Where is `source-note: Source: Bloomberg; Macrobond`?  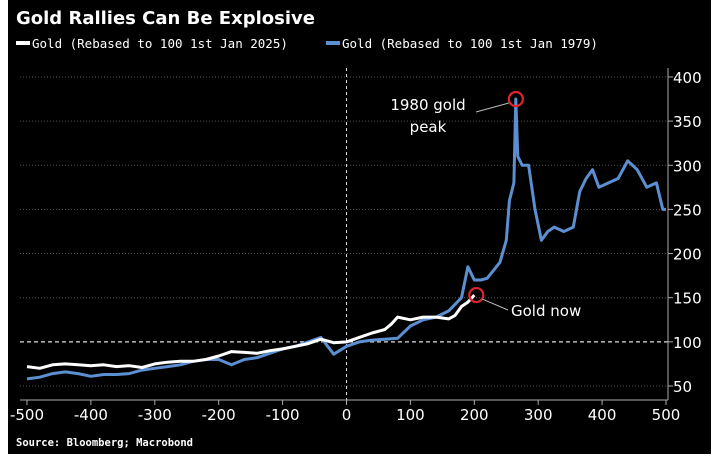
source-note: Source: Bloomberg; Macrobond is located at coordinates (104, 443).